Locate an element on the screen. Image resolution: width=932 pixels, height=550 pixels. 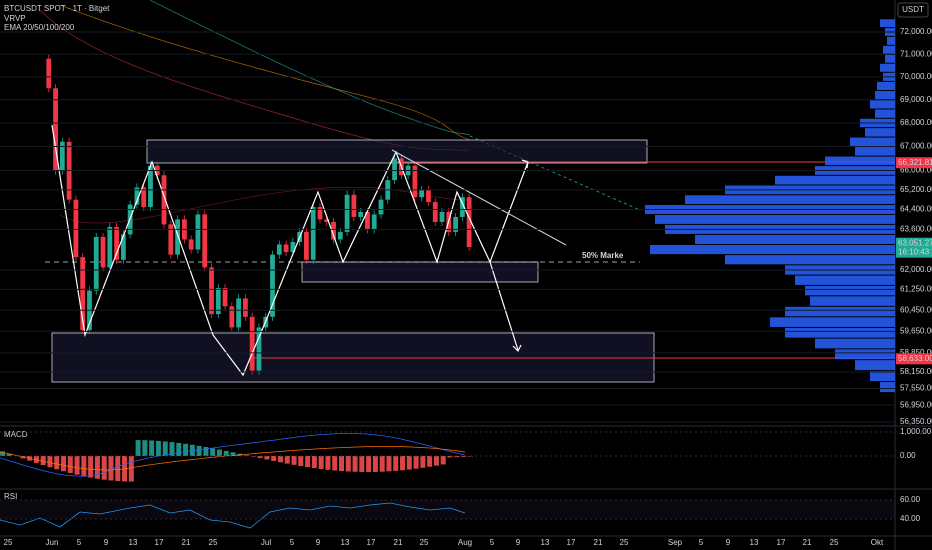
indicator: EMA 20/50/100/200 is located at coordinates (39, 27).